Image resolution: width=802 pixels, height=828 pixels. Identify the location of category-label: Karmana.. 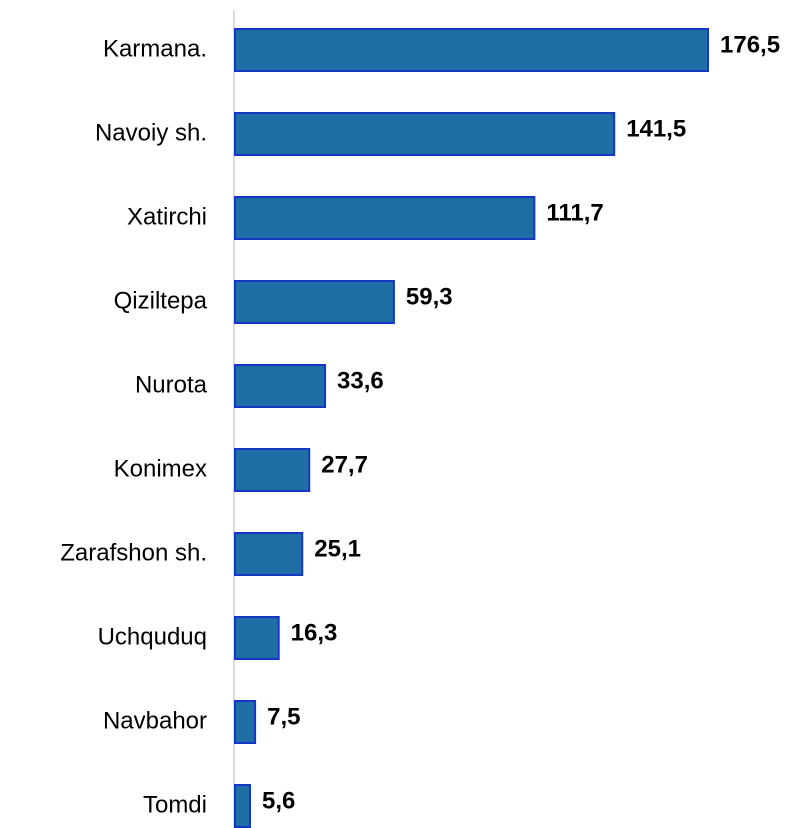
(155, 48).